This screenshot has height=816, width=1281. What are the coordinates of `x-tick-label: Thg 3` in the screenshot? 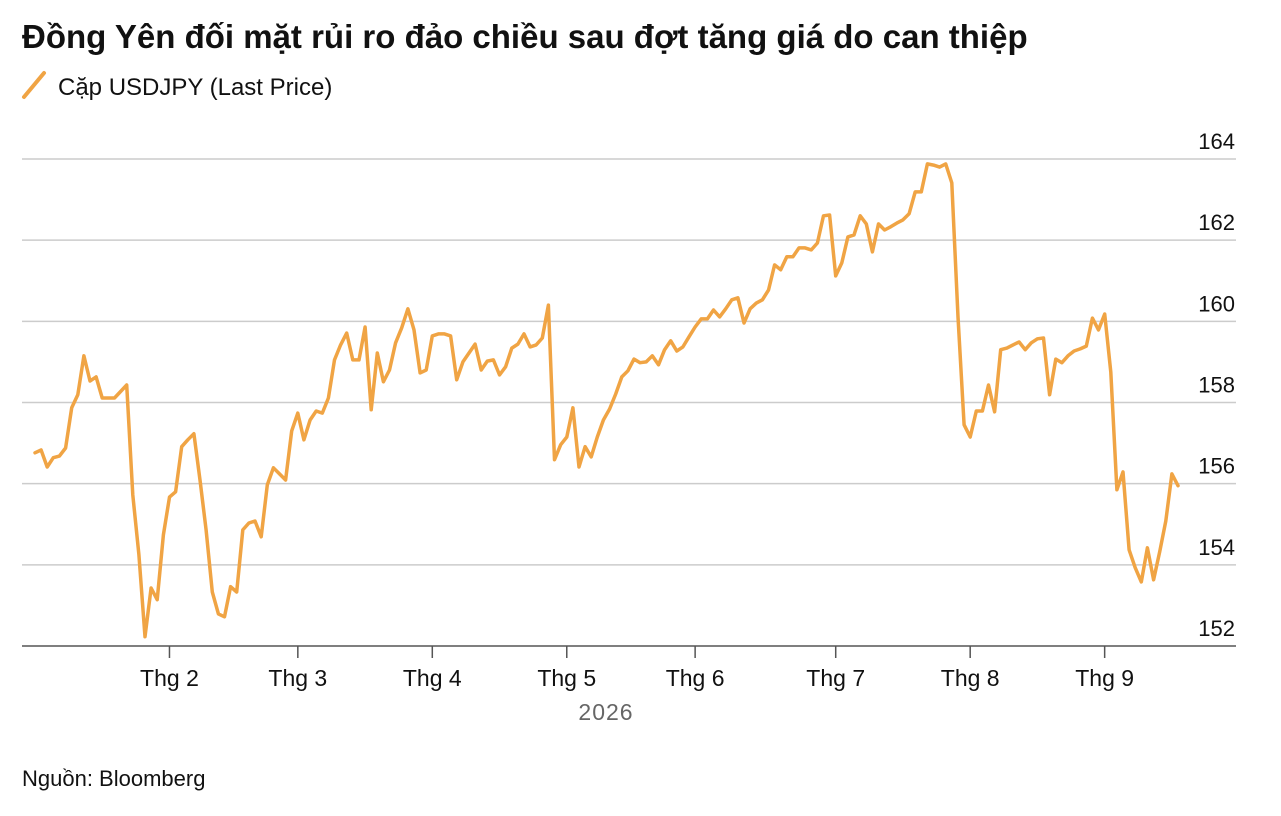 It's located at (297, 678).